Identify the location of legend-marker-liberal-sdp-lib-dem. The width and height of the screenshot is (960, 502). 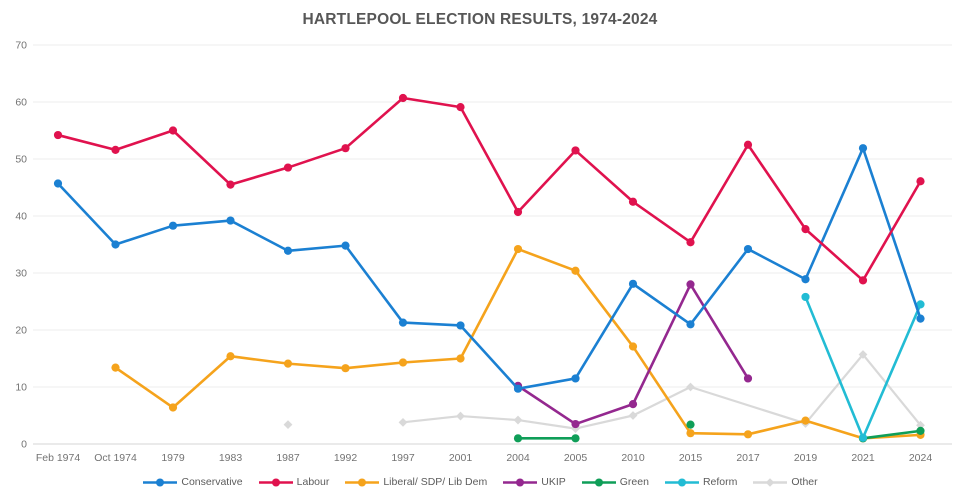
(362, 482).